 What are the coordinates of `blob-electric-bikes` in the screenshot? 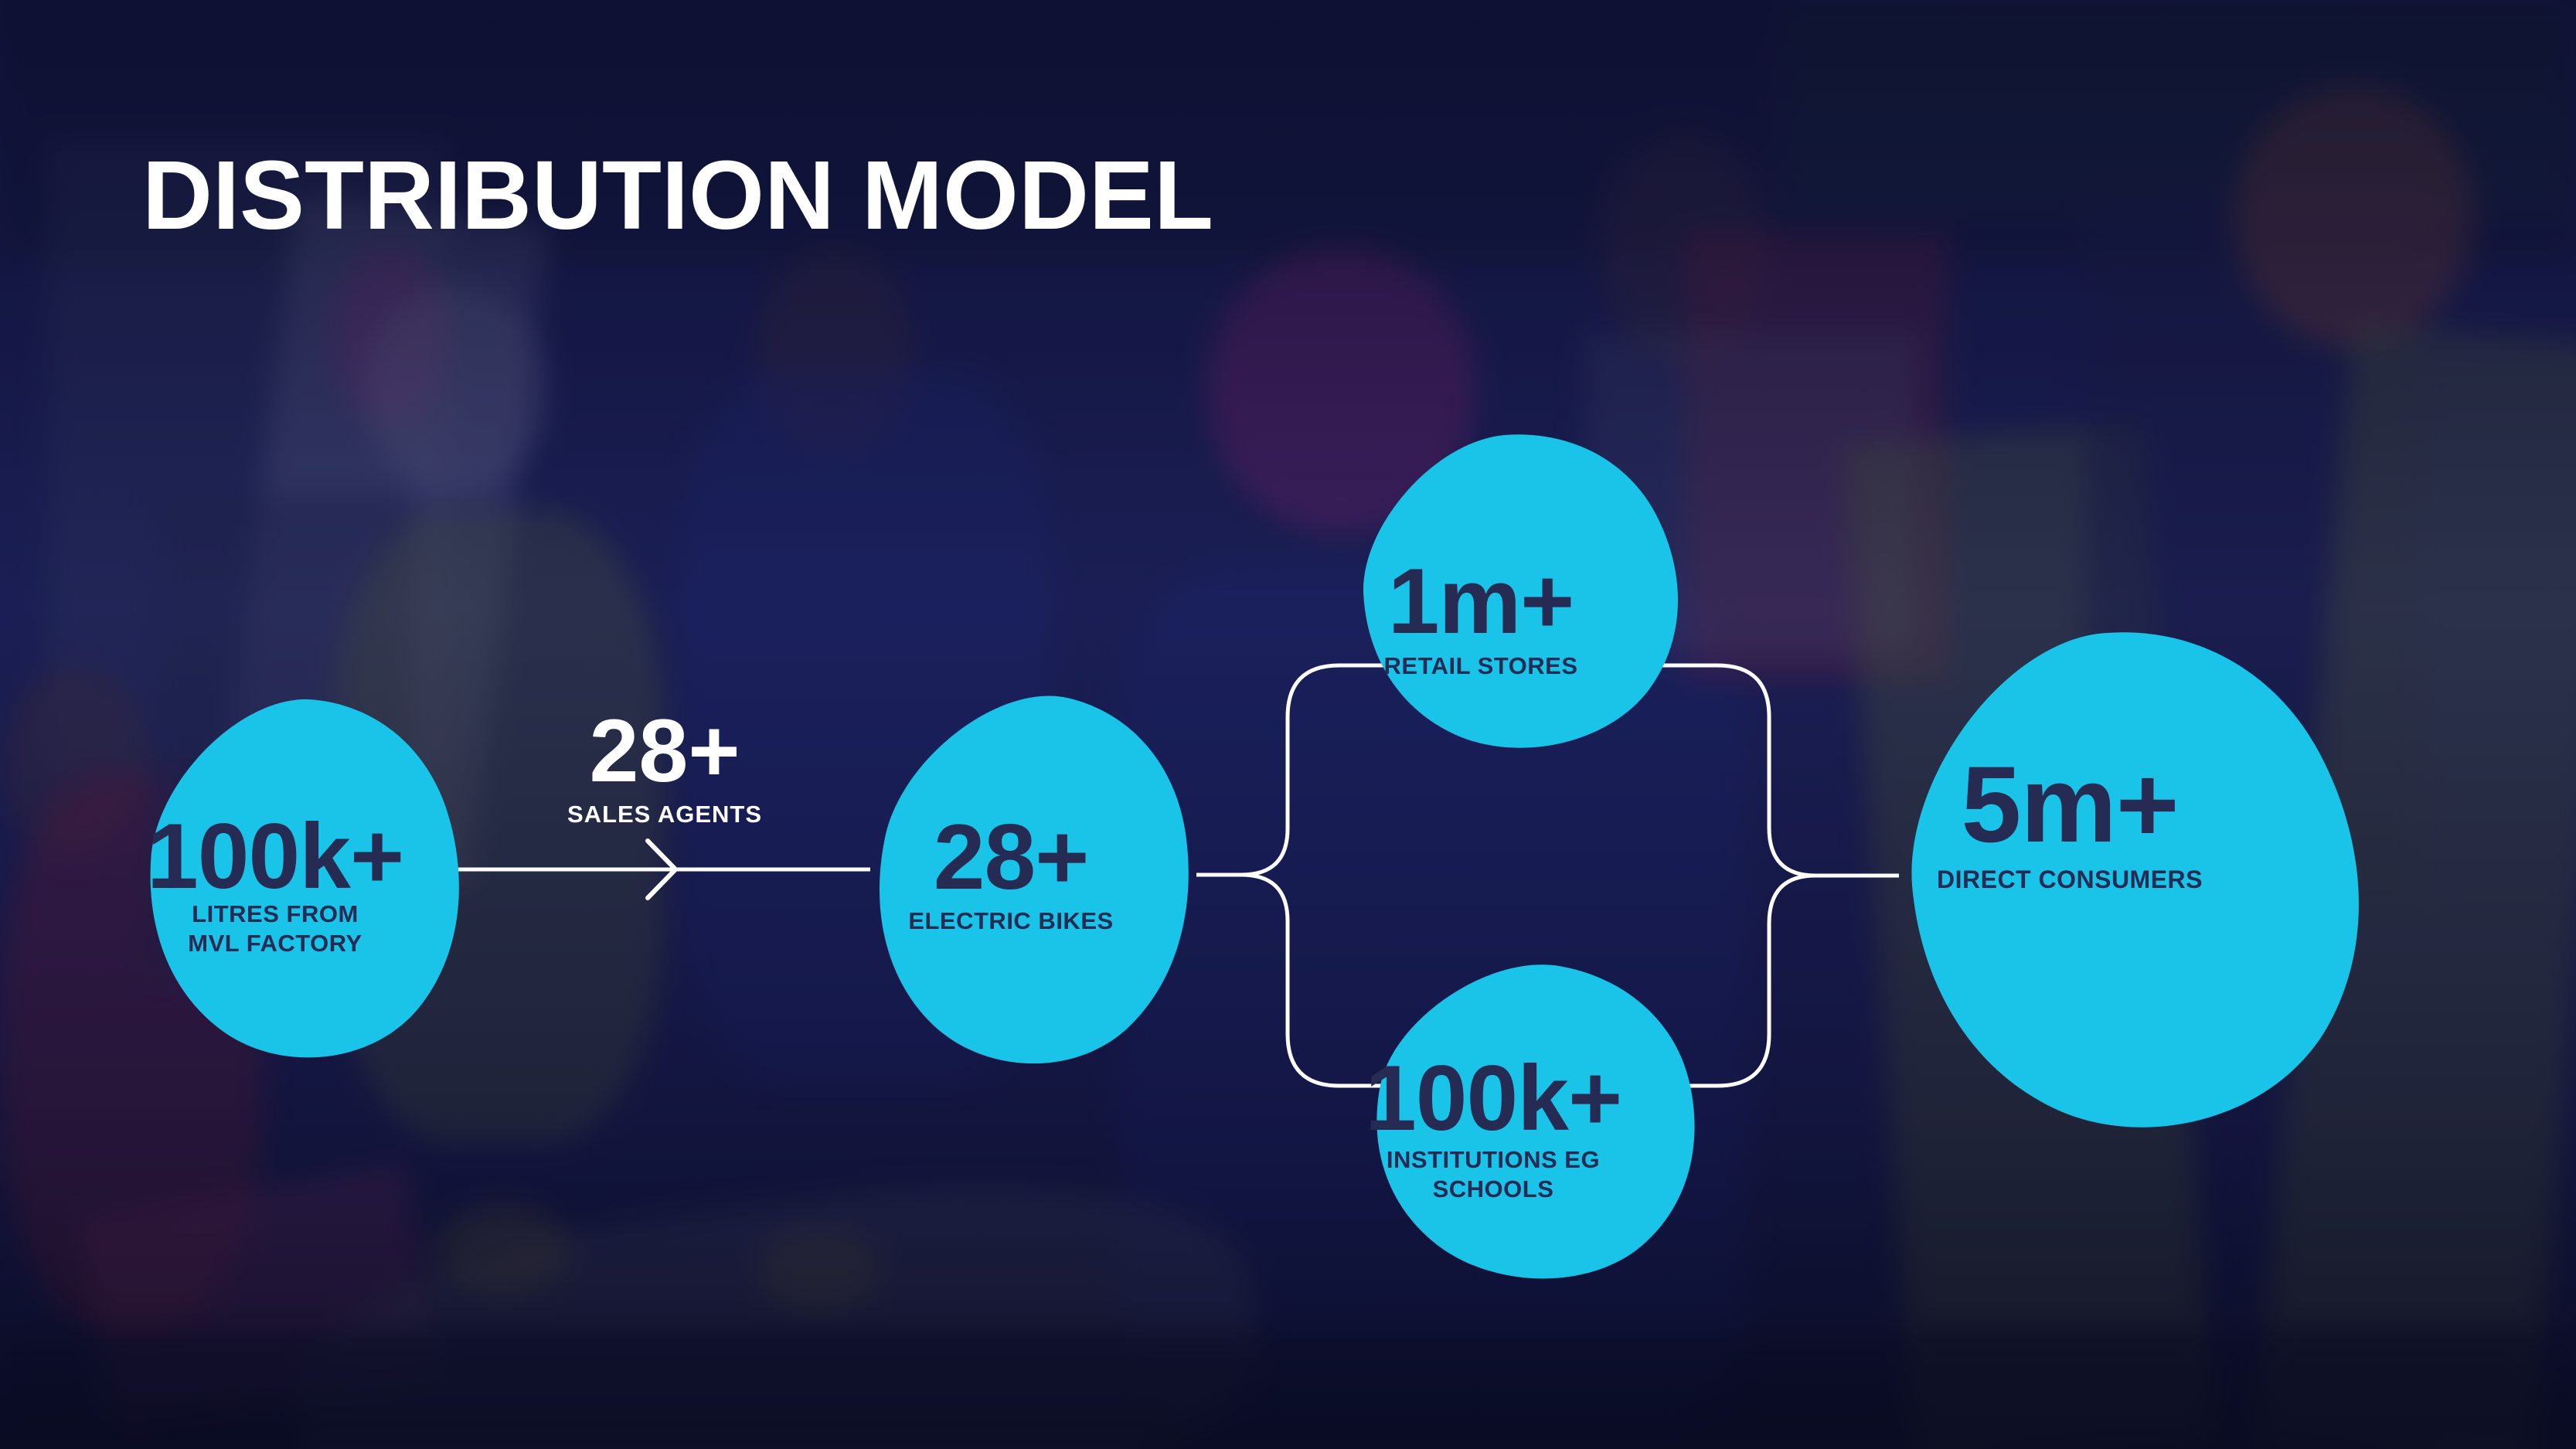 It's located at (1034, 880).